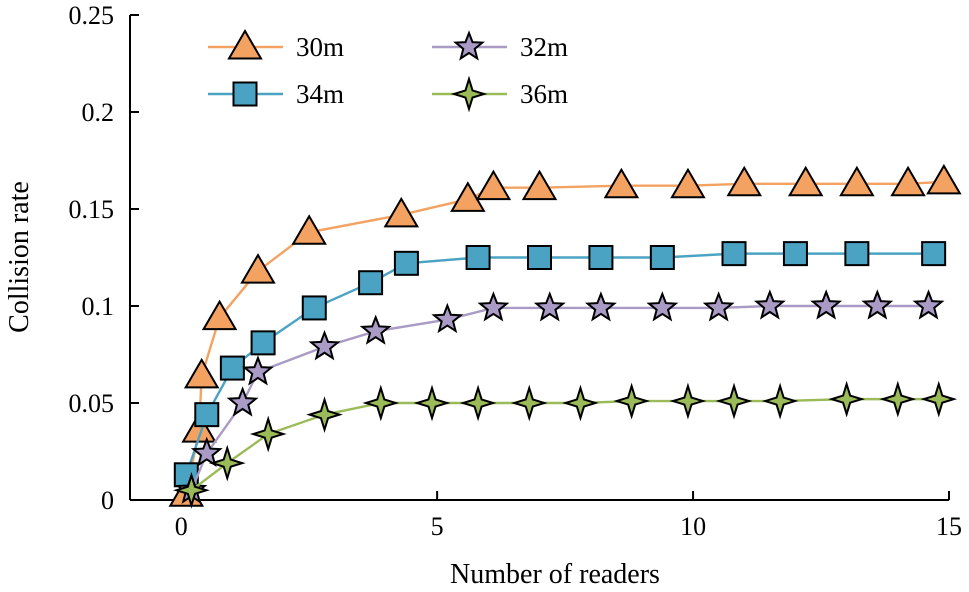 Image resolution: width=969 pixels, height=592 pixels. Describe the element at coordinates (92, 403) in the screenshot. I see `y-tick-label: 0.05` at that location.